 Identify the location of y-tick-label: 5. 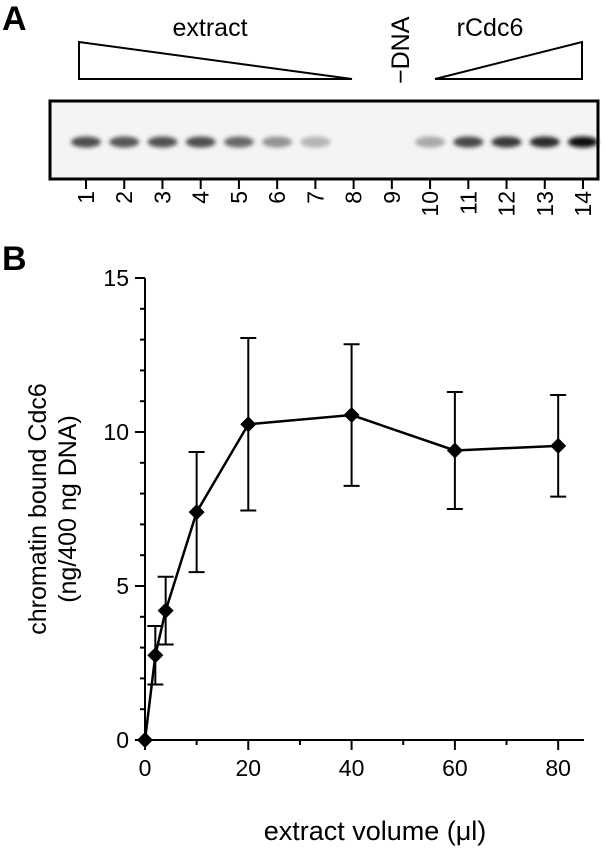
(122, 586).